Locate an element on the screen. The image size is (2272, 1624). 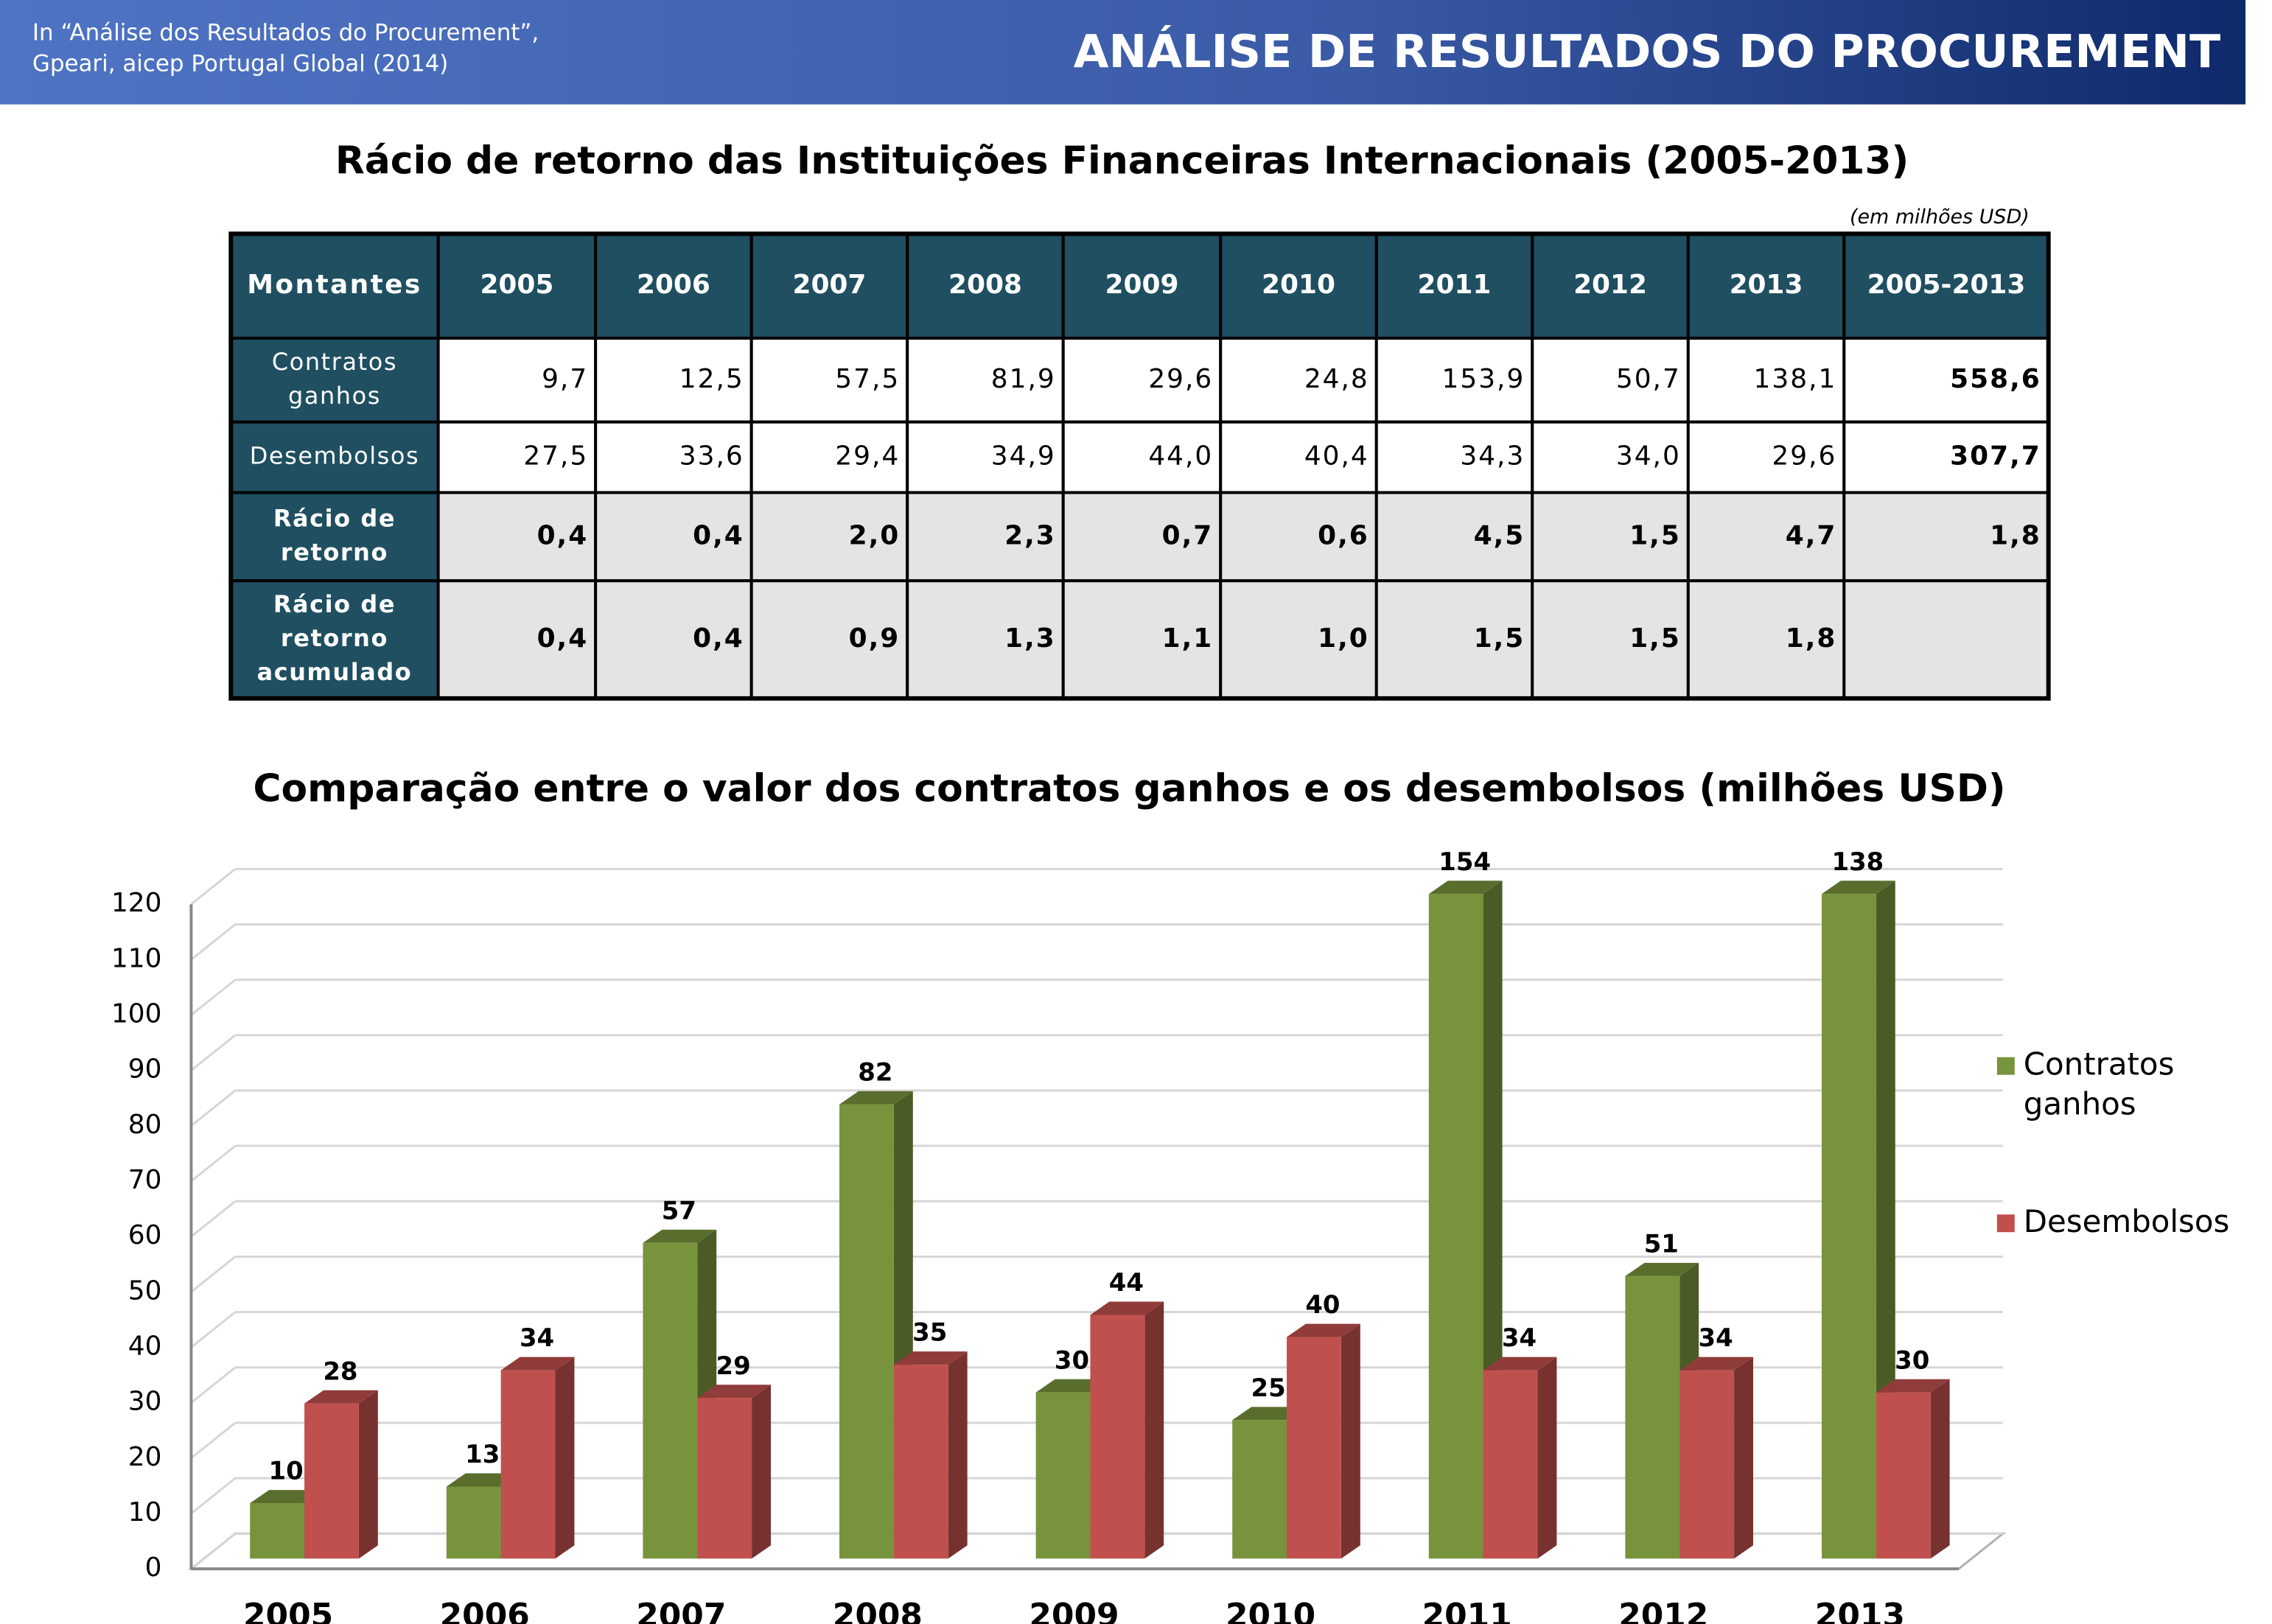
legend-swatch is located at coordinates (2006, 1066).